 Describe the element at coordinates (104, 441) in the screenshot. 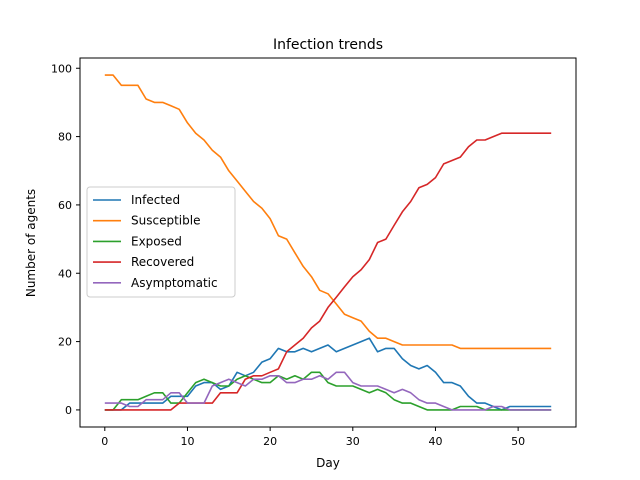

I see `x-tick-label: 0` at that location.